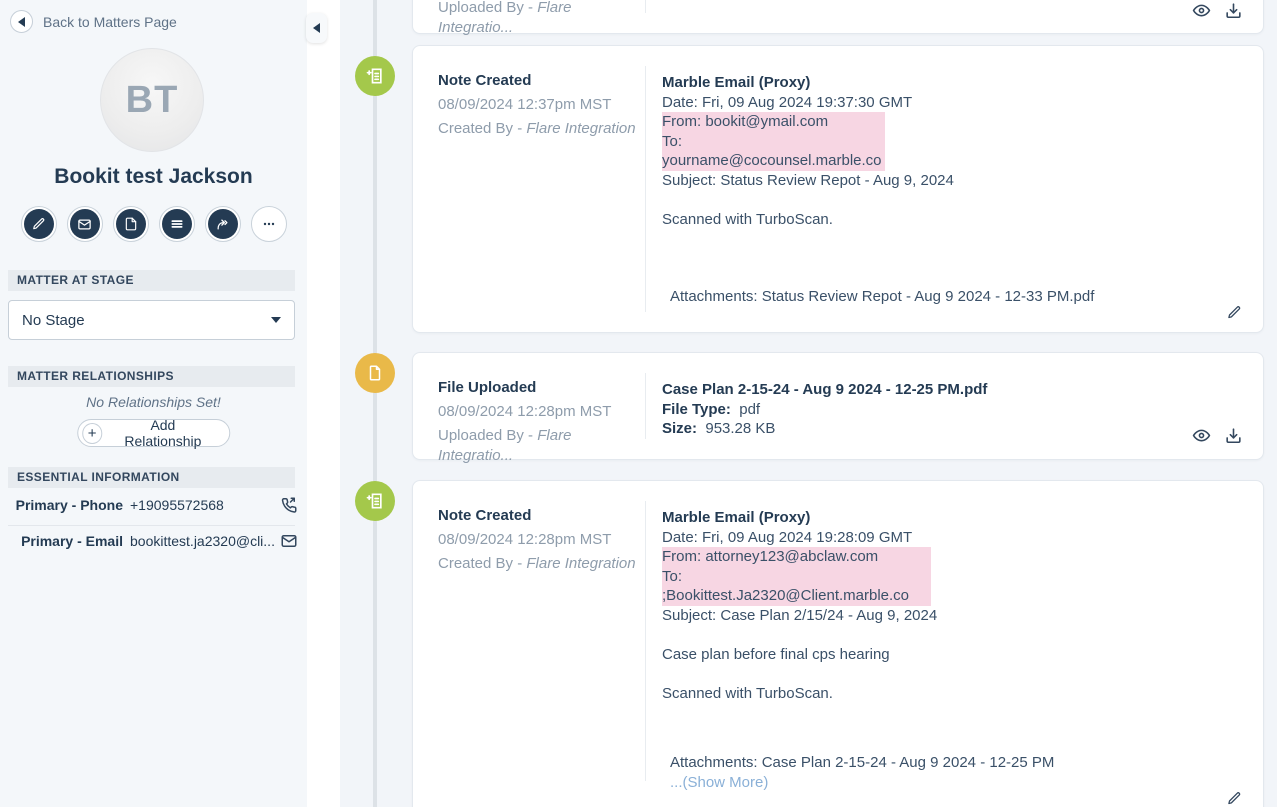  What do you see at coordinates (946, 6) in the screenshot?
I see `event-detail-column` at bounding box center [946, 6].